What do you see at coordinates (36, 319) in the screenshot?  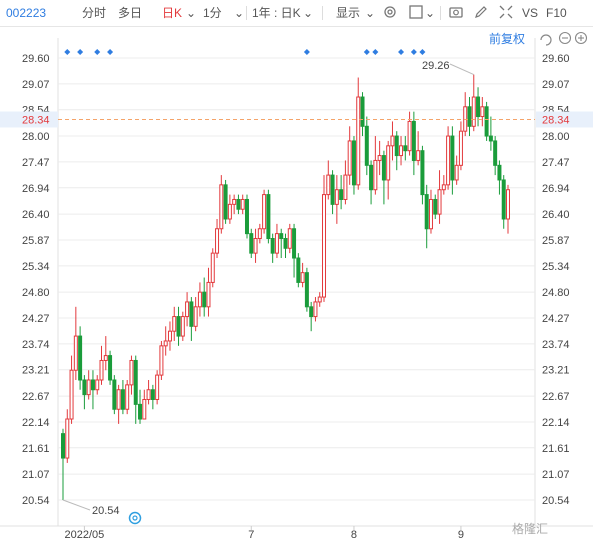 I see `y-tick-label-left: 24.27` at bounding box center [36, 319].